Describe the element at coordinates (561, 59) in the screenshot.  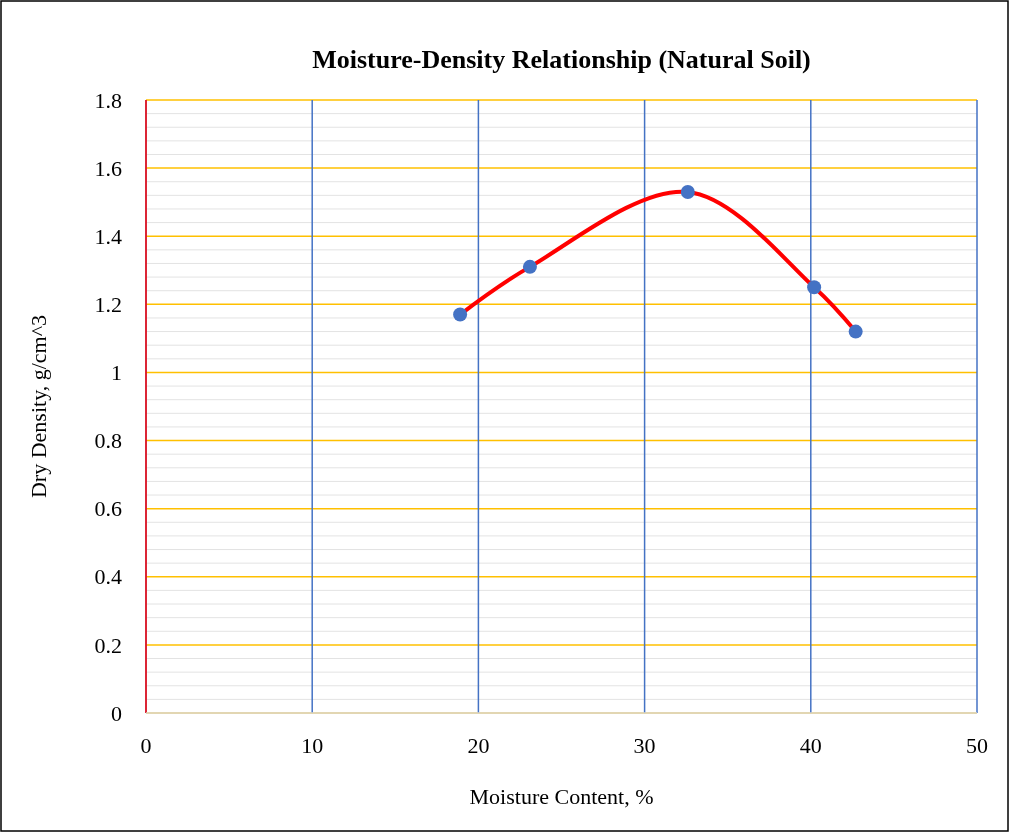
I see `chart-title: Moisture-Density Relationship (Natural Soil)` at that location.